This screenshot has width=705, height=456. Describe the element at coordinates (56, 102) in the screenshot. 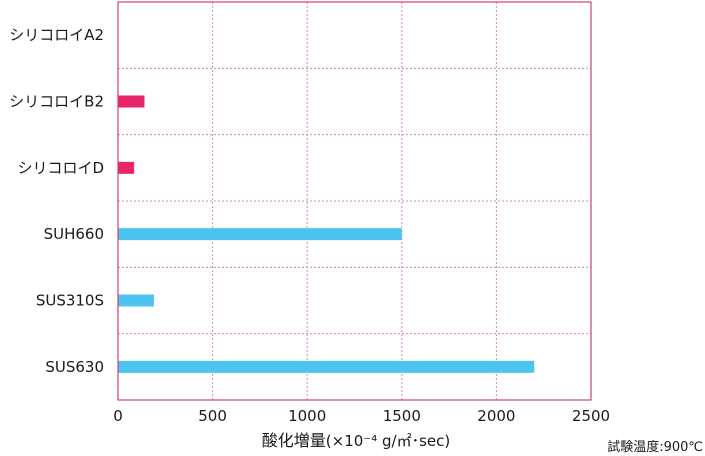

I see `category-label: シリコロイB2` at that location.